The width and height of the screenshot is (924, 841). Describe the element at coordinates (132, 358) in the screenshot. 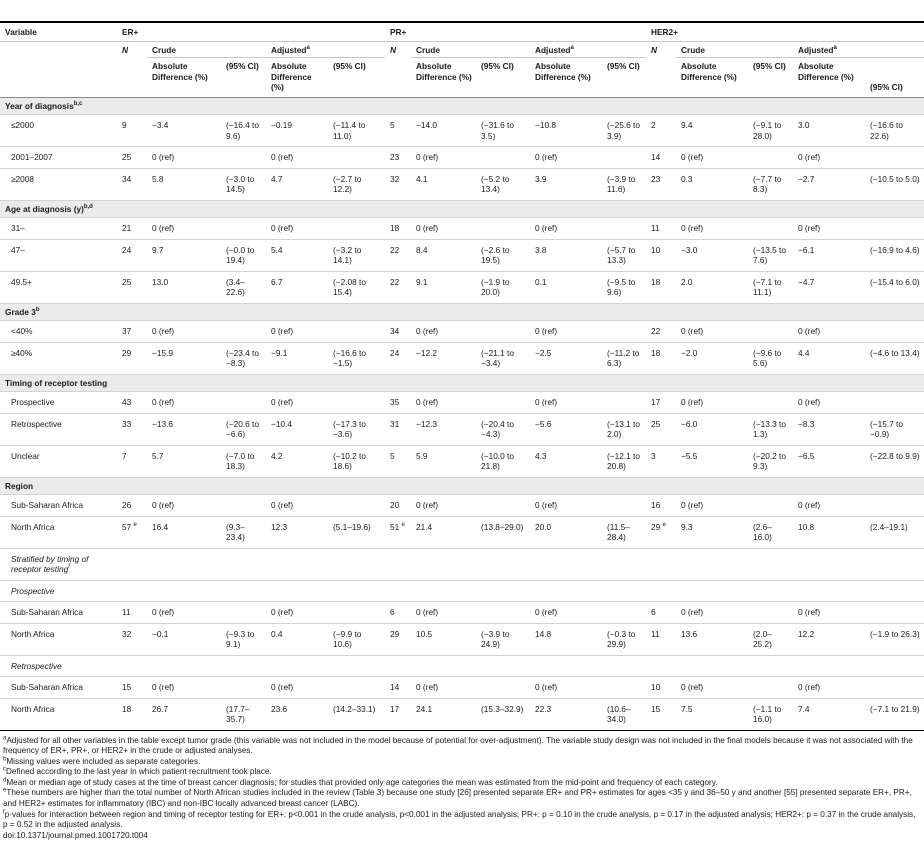

I see `table-cell: 29` at that location.